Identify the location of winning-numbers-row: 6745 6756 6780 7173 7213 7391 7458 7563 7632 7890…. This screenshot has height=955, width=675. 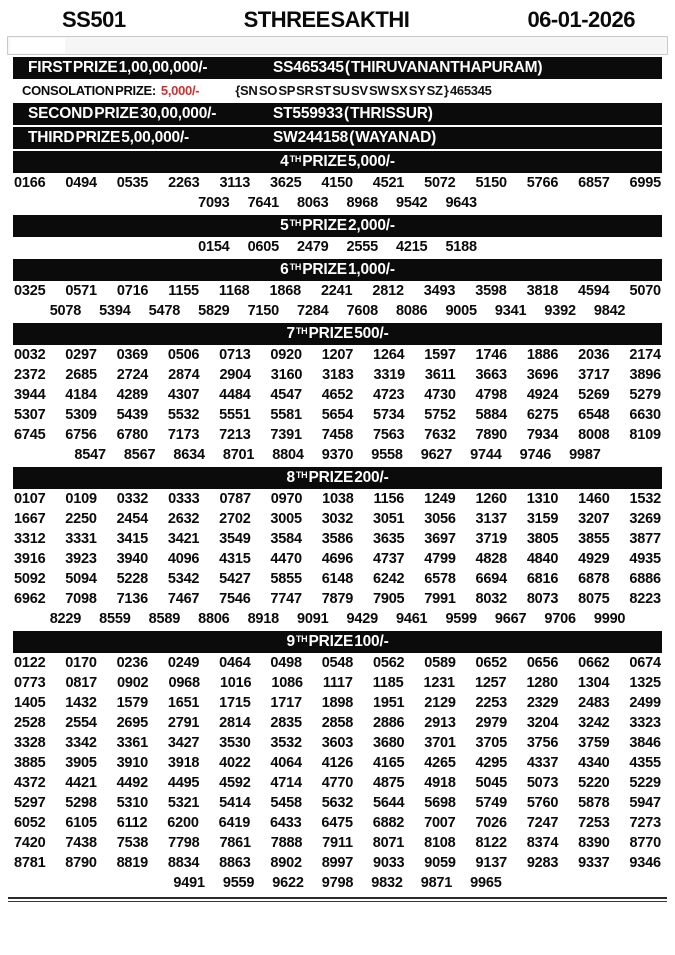
(337, 435).